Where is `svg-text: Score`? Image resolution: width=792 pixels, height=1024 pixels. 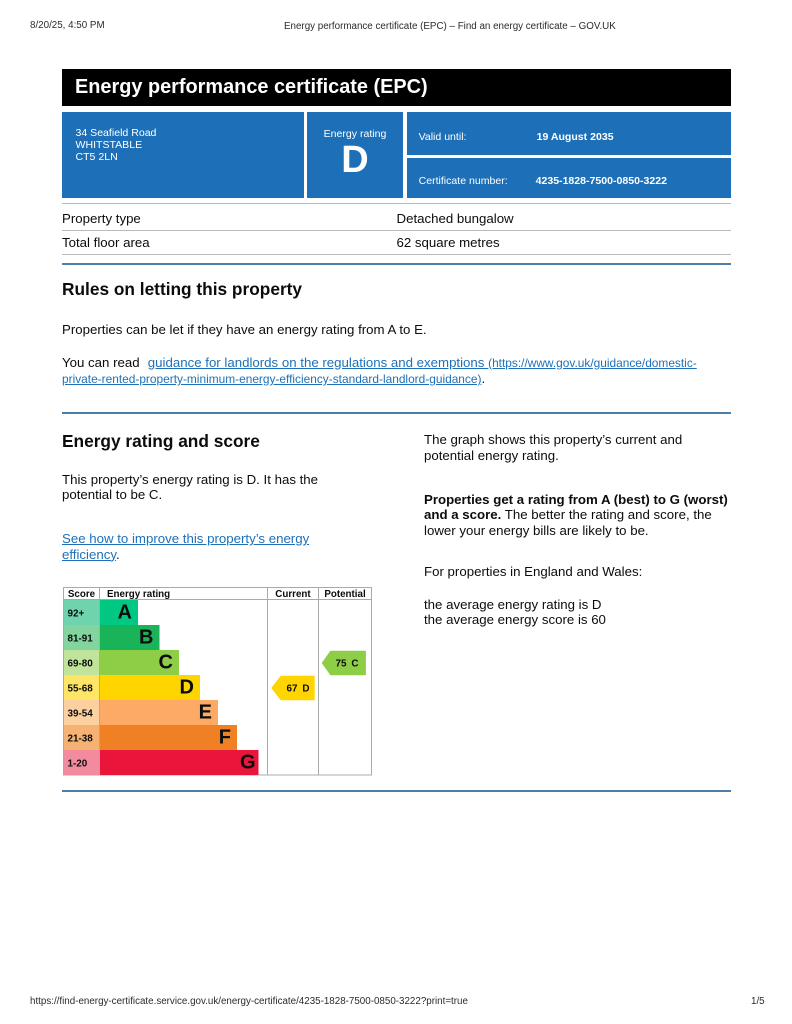 svg-text: Score is located at coordinates (81, 594).